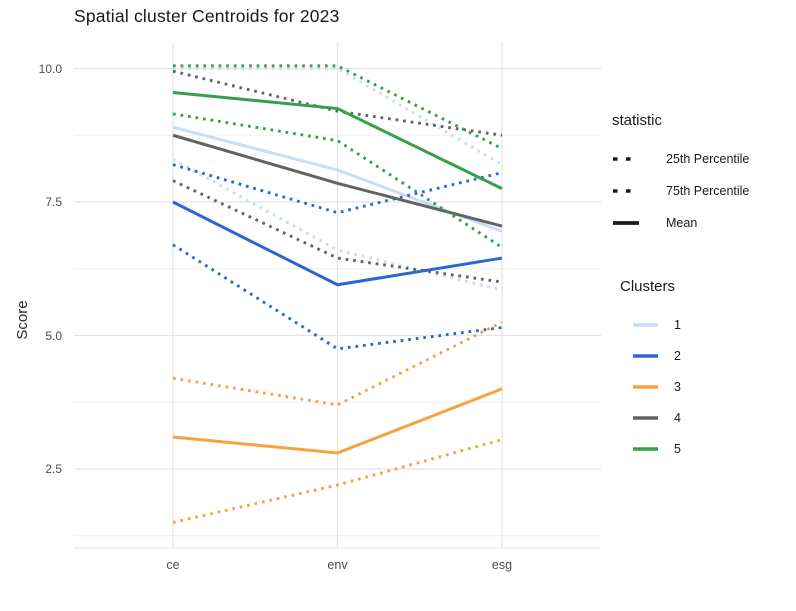  Describe the element at coordinates (337, 565) in the screenshot. I see `x-category-label: env` at that location.